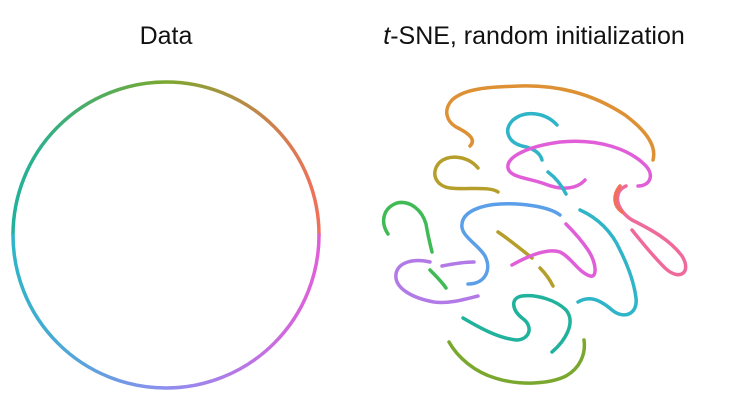  I want to click on tsne-segment-magenta, so click(579, 164).